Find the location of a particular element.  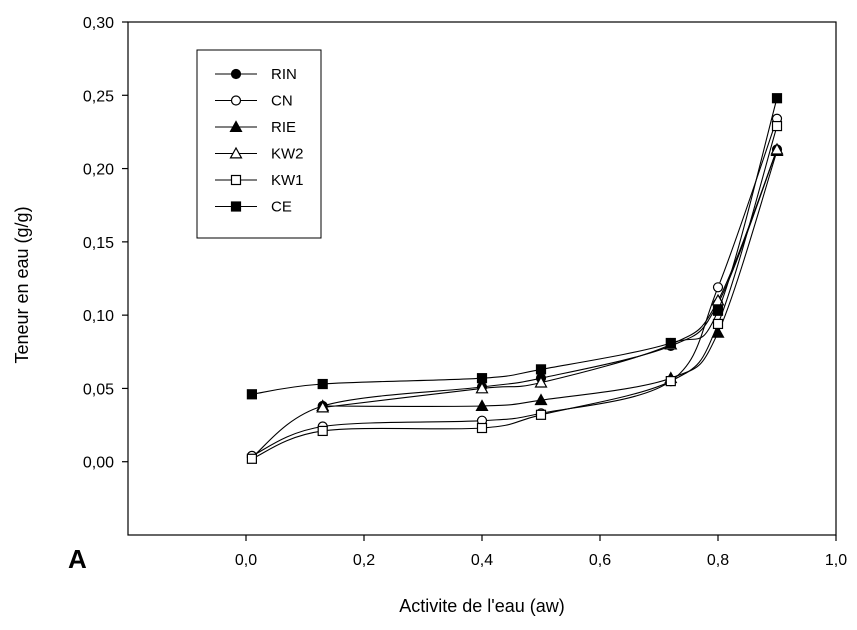

y-tick-label: 0,00 is located at coordinates (98, 463).